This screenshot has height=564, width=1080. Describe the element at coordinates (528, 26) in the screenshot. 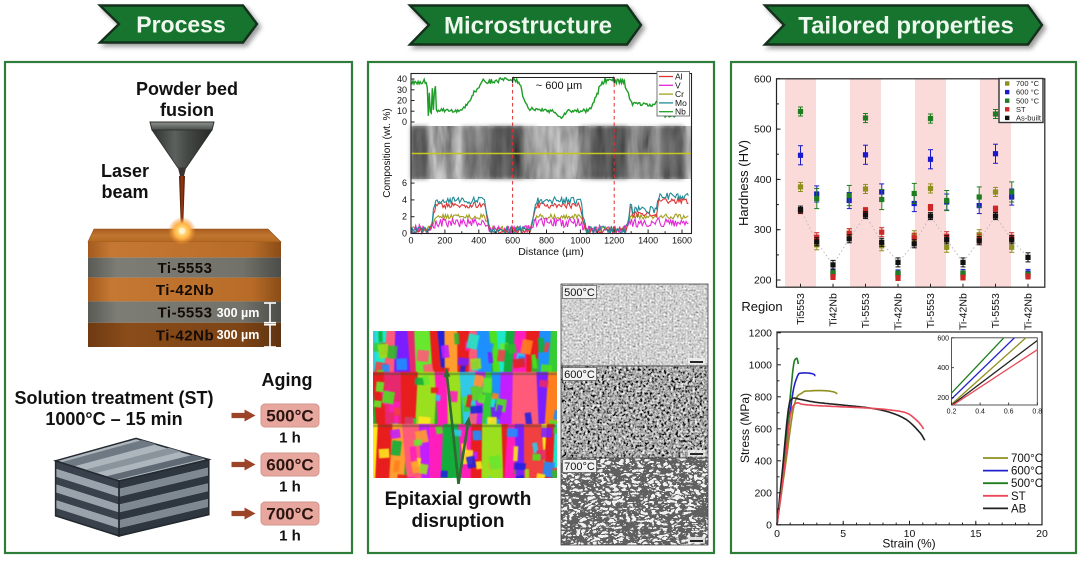

I see `svg-text: Microstructure` at that location.